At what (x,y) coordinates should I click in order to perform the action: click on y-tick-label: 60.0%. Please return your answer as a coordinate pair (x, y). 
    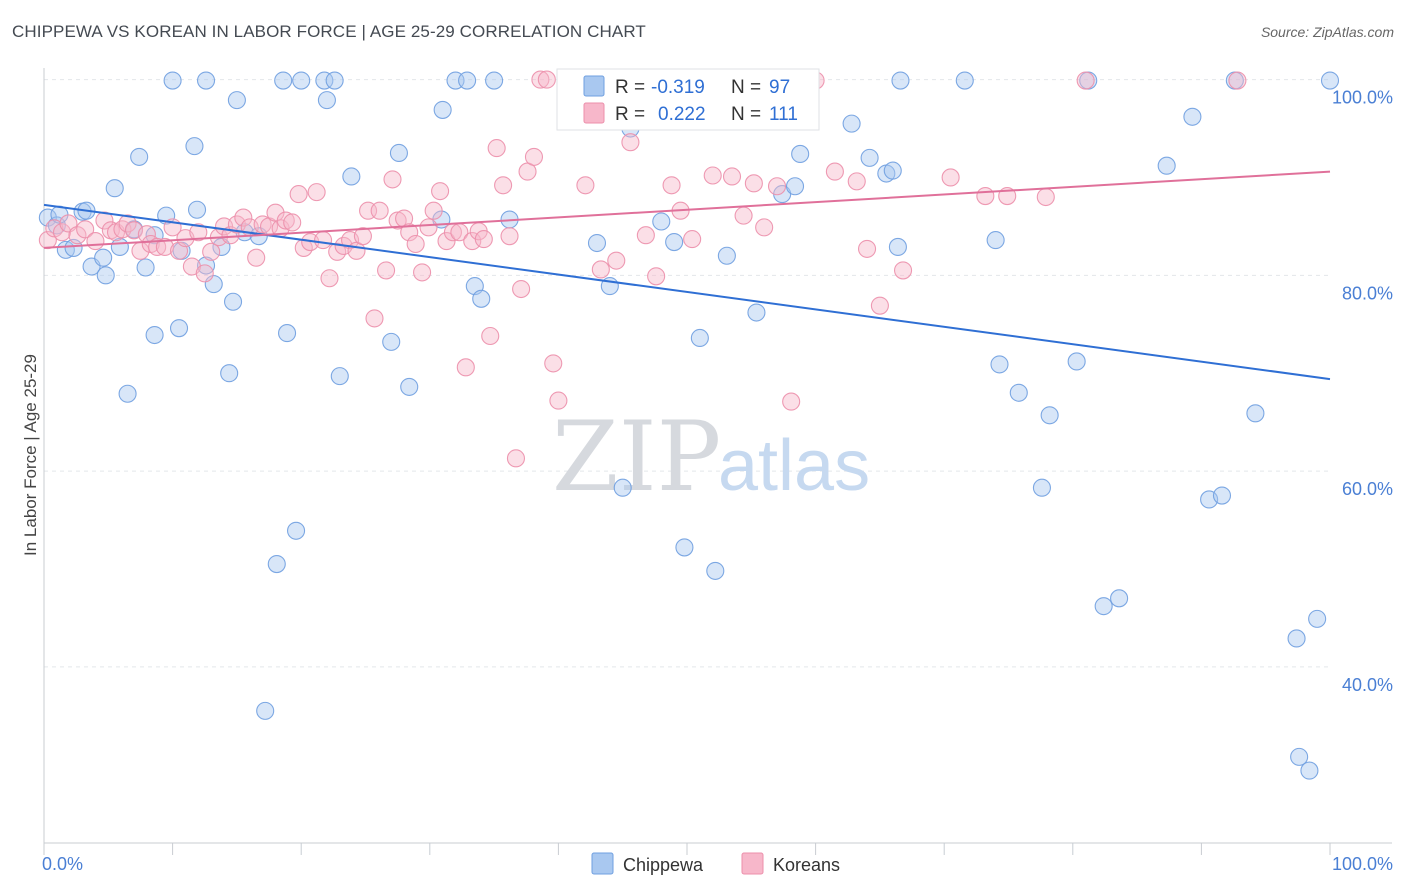
    Looking at the image, I should click on (1367, 489).